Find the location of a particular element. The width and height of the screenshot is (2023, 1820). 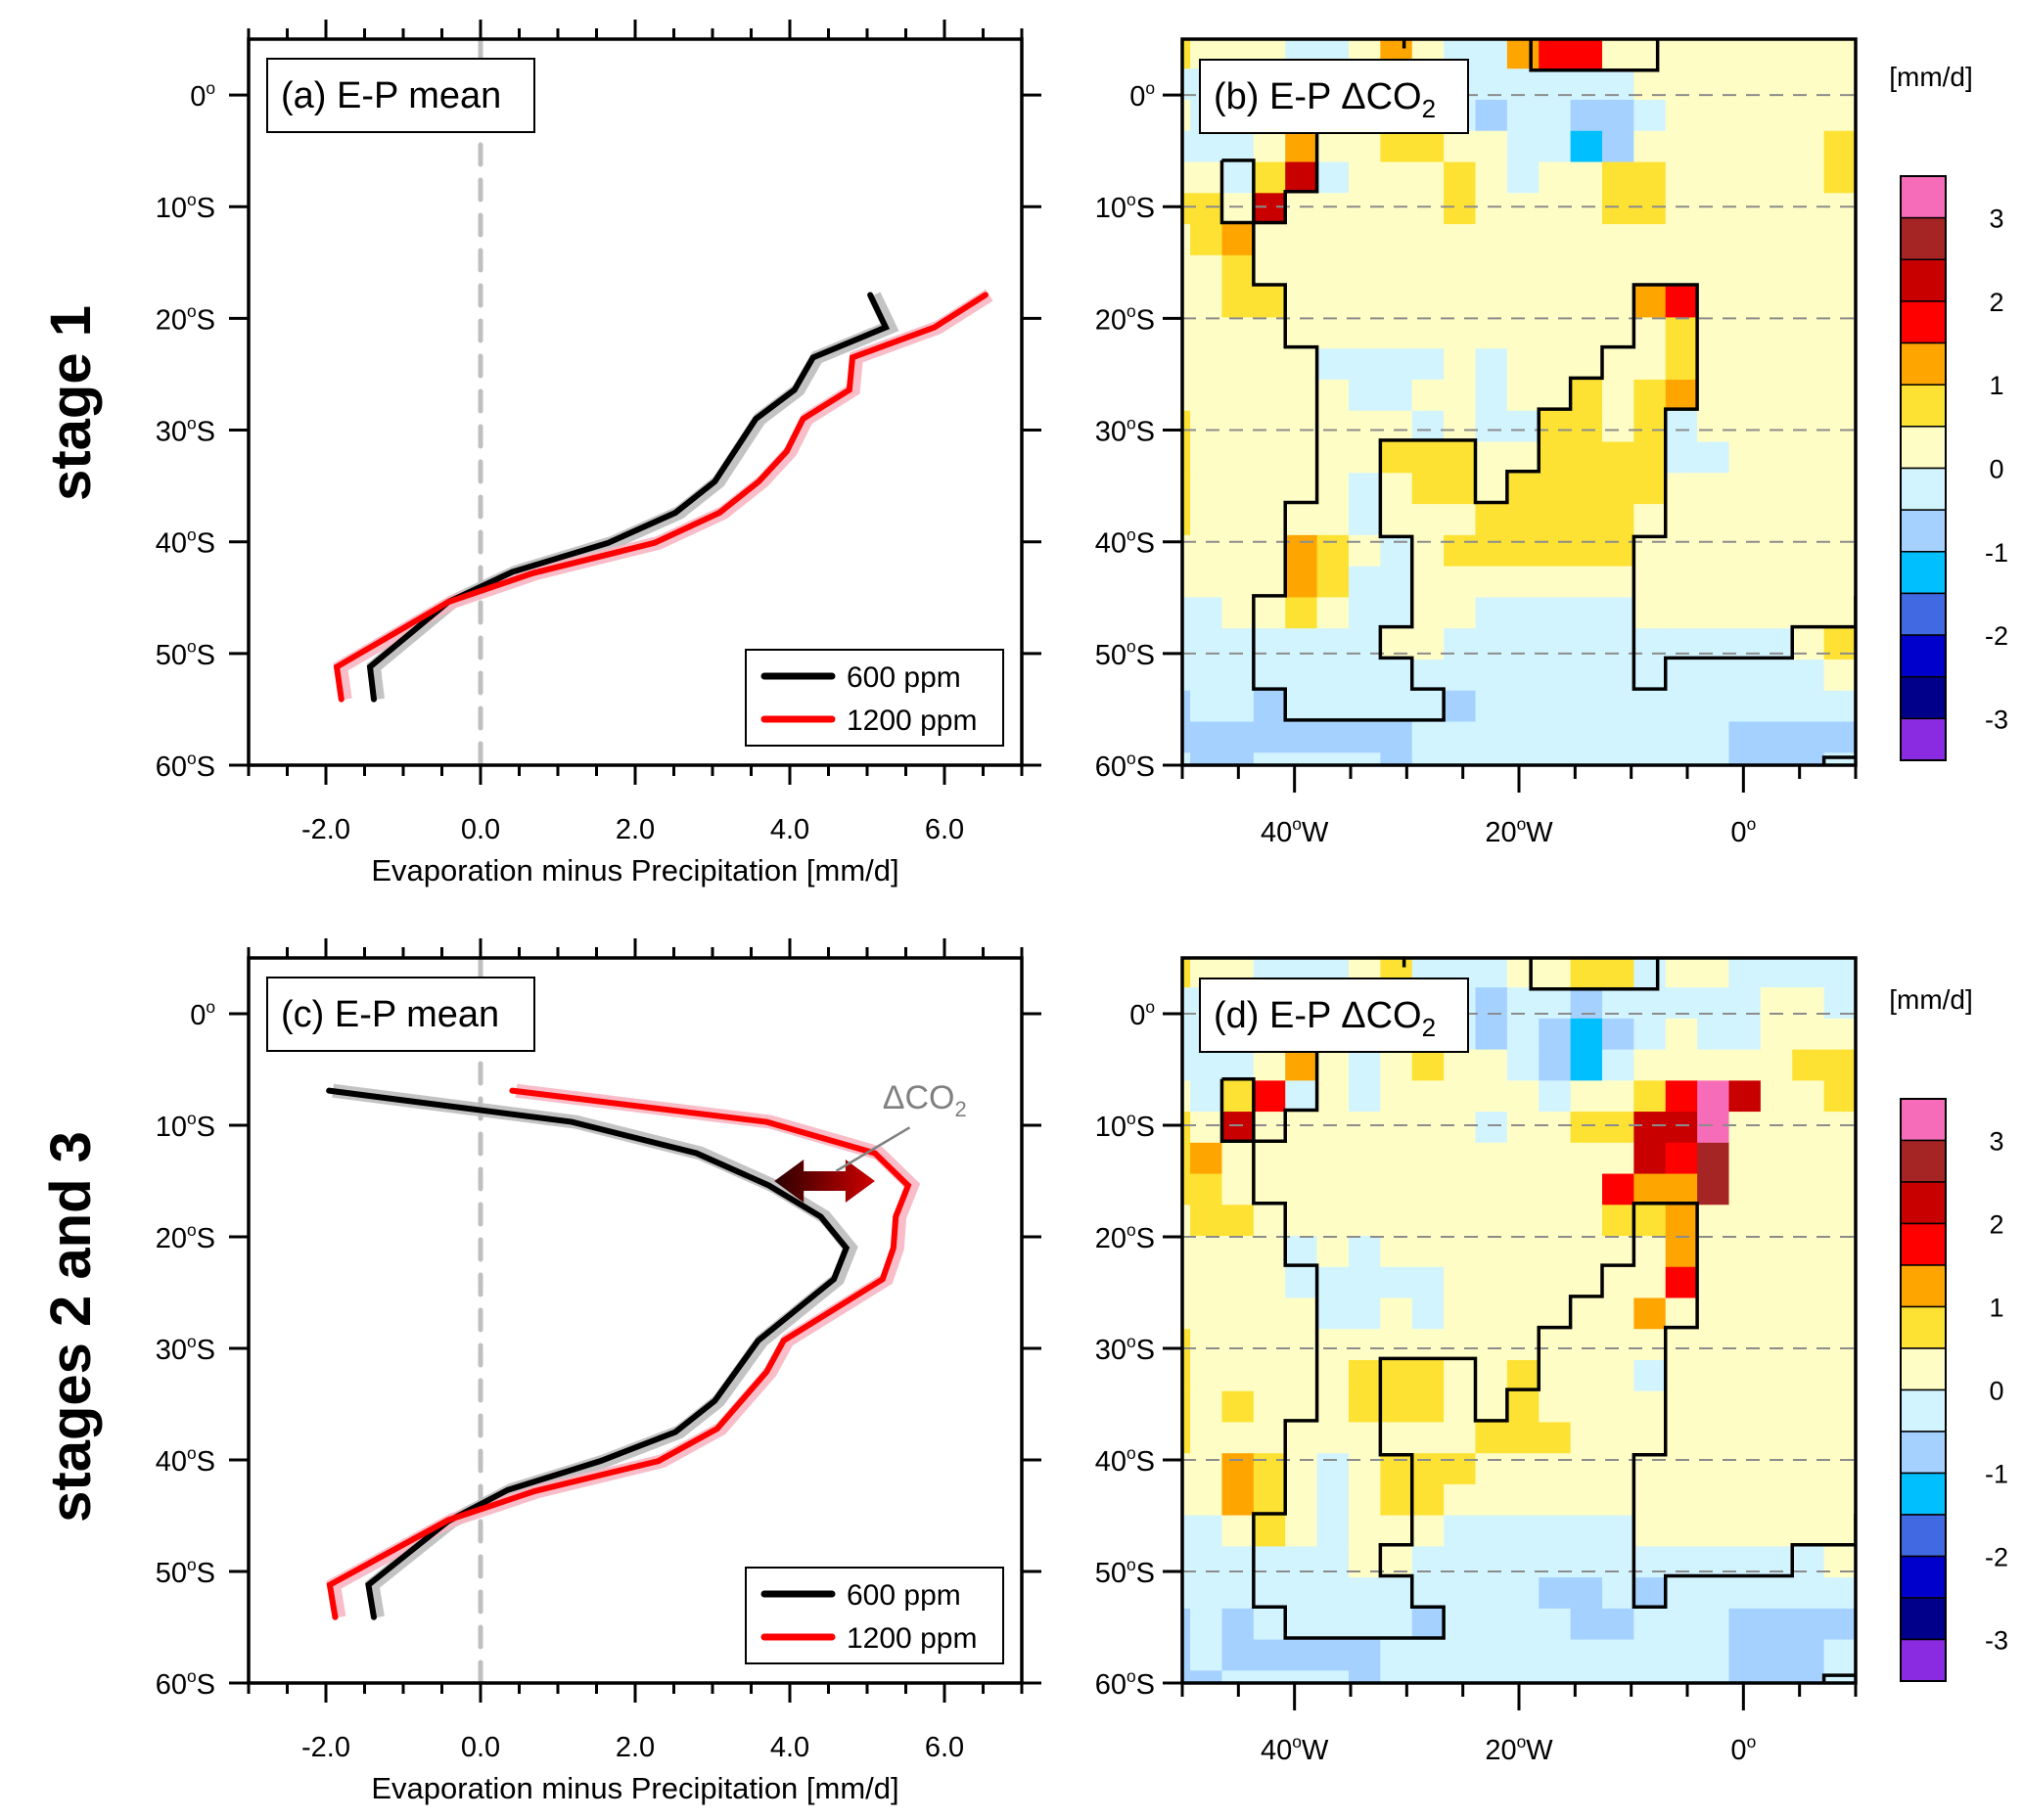

colorbar-tick-label: -3 is located at coordinates (1997, 719).